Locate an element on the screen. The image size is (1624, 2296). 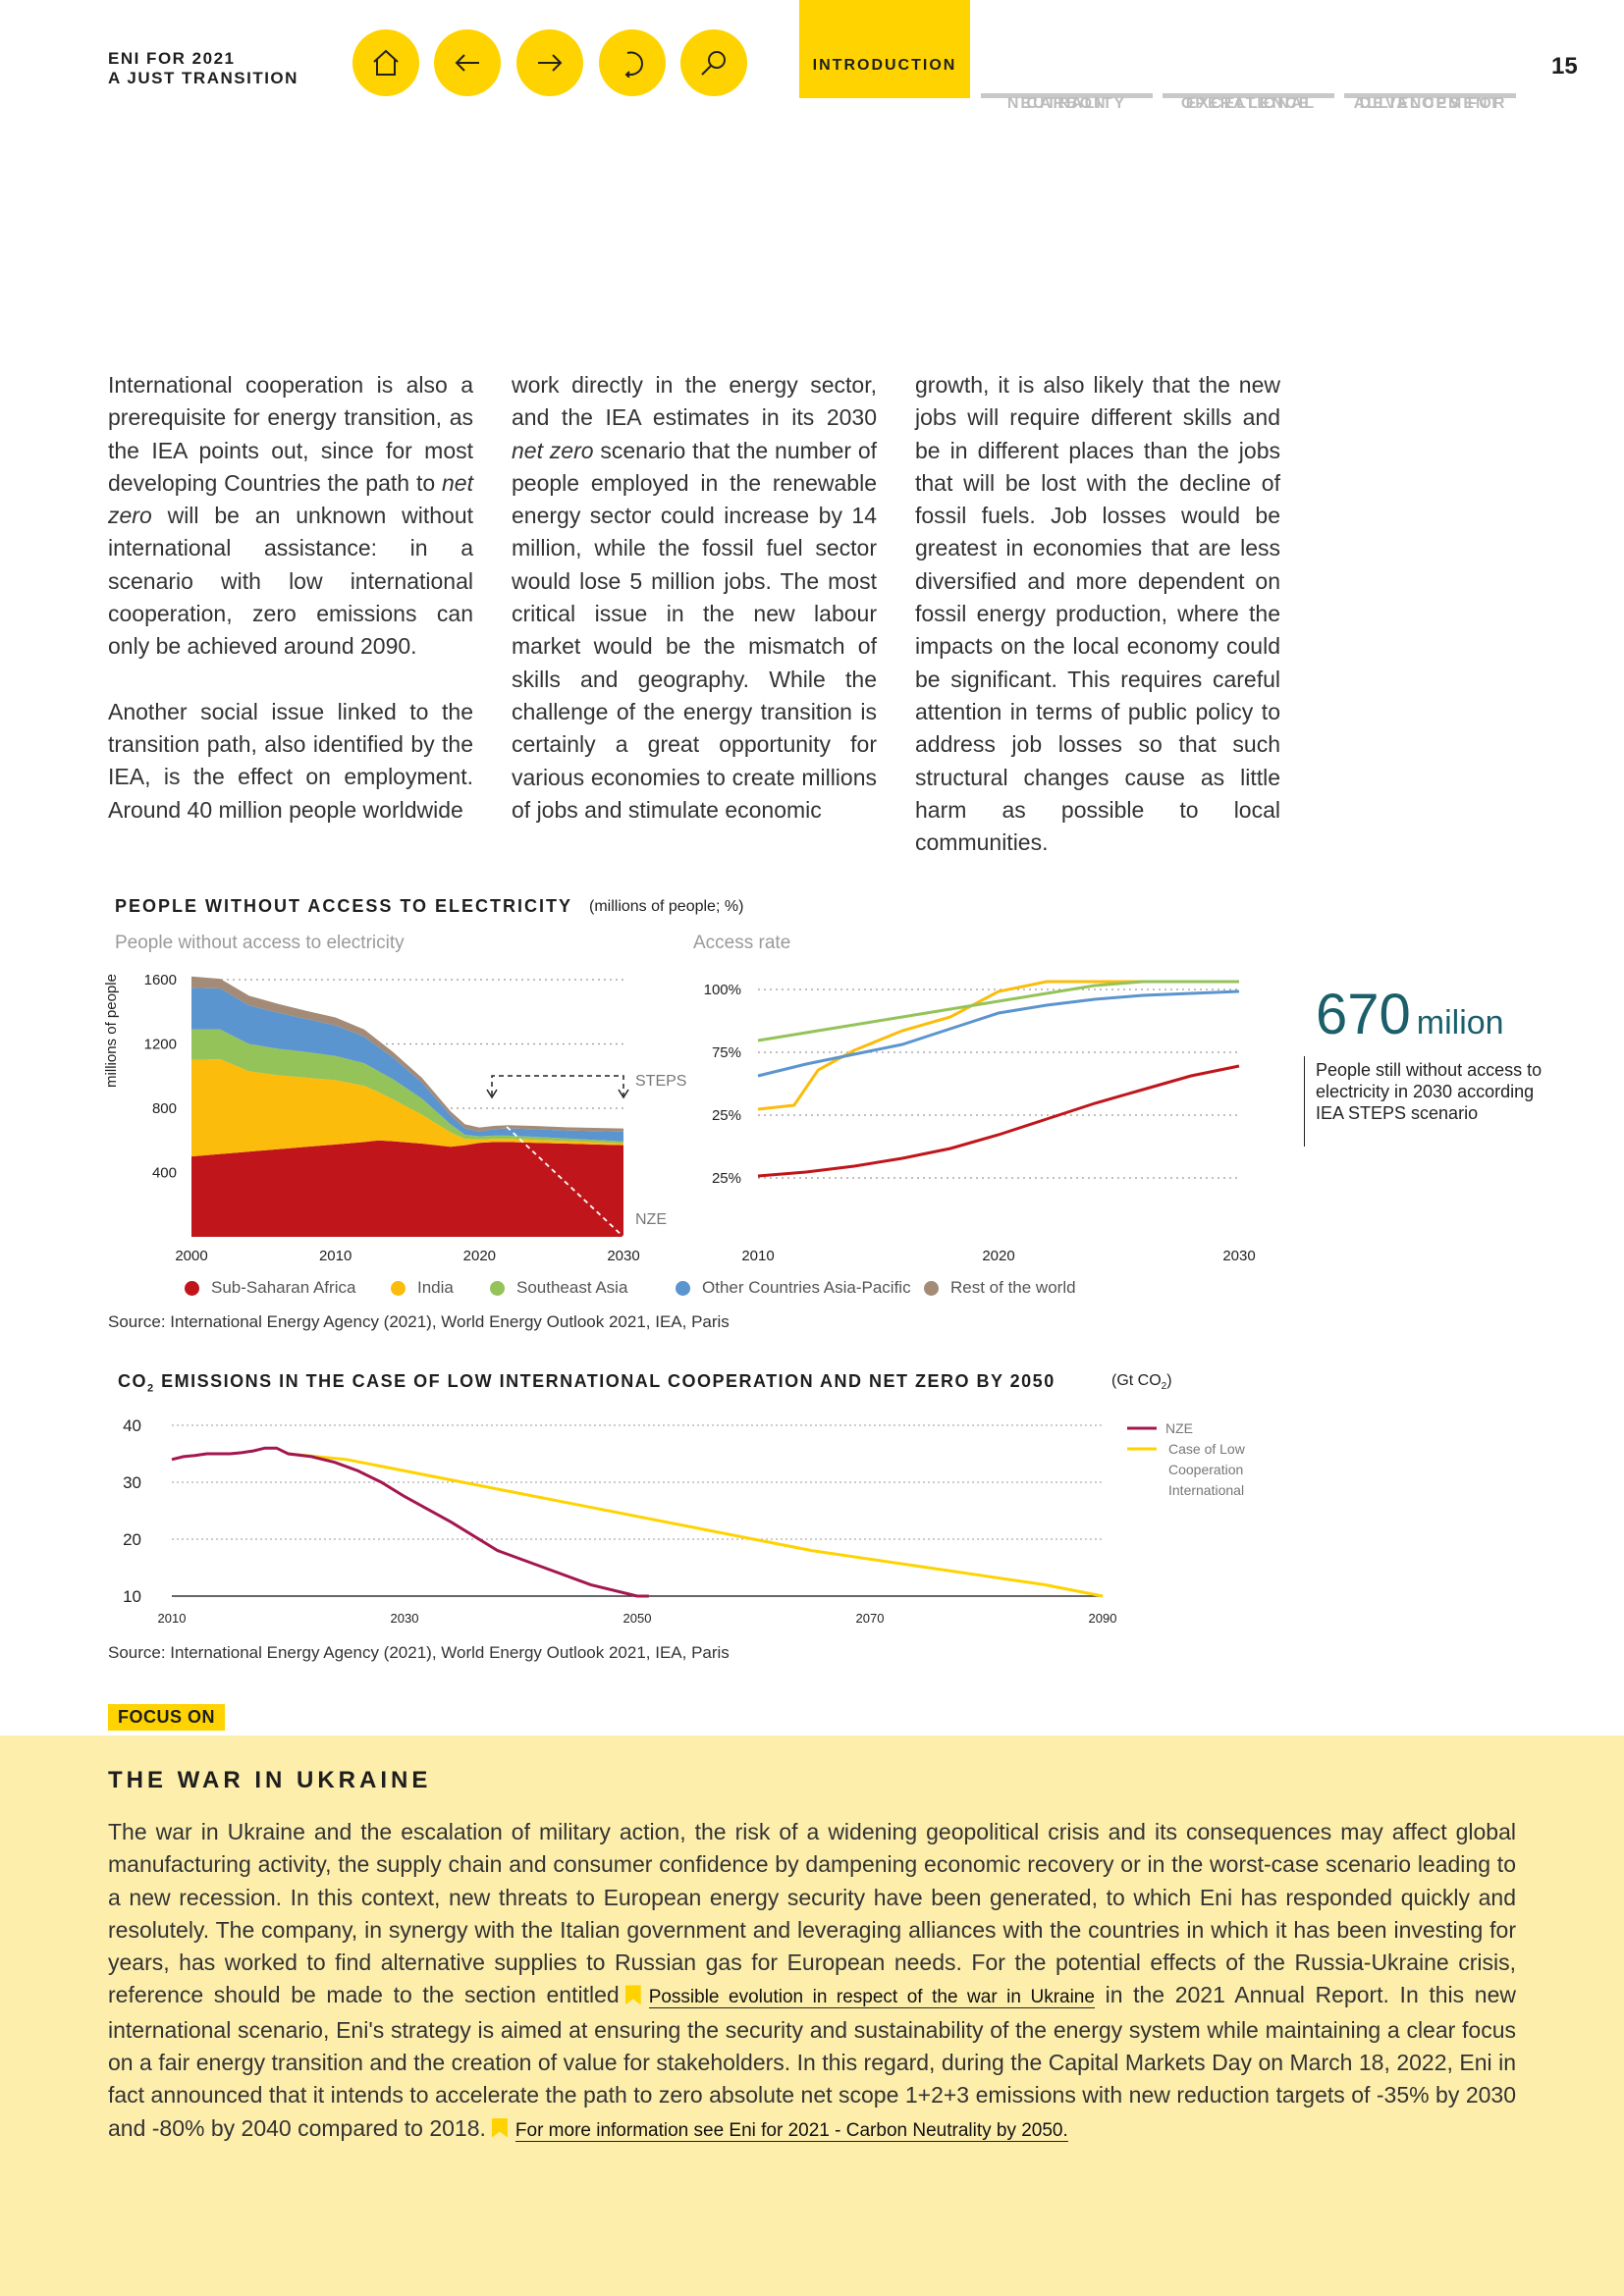
y-axis-label: millions of people is located at coordinates (111, 1031).